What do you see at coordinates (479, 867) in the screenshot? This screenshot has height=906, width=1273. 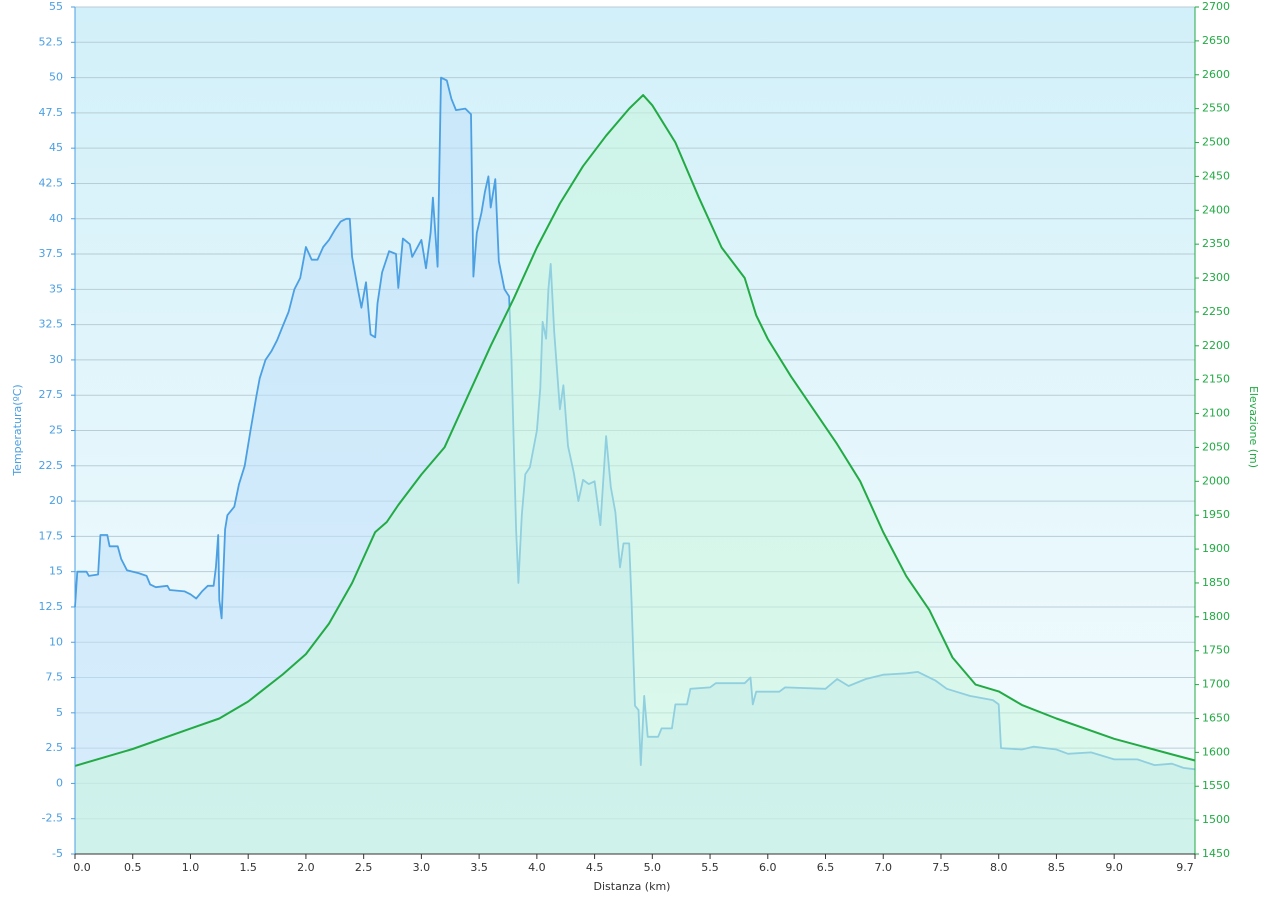 I see `x-tick-label: 3.5` at bounding box center [479, 867].